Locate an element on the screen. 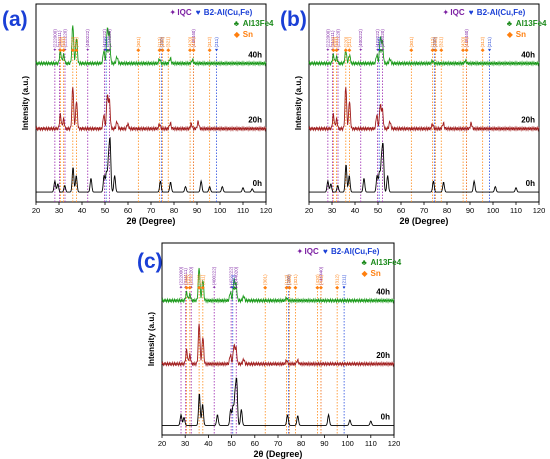 The width and height of the screenshot is (550, 459). peak-label: (222220) is located at coordinates (191, 275).